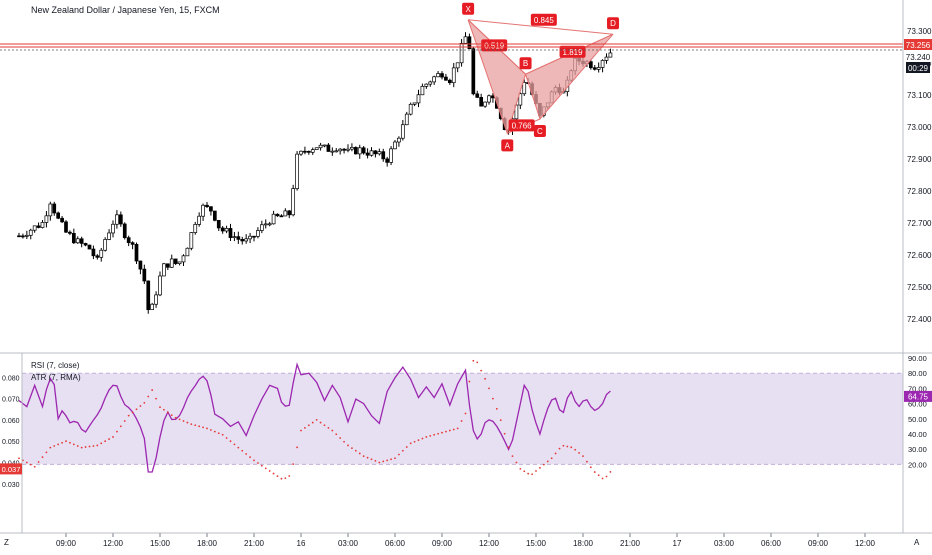 The width and height of the screenshot is (932, 555). I want to click on time-tick-label: 18:00, so click(583, 543).